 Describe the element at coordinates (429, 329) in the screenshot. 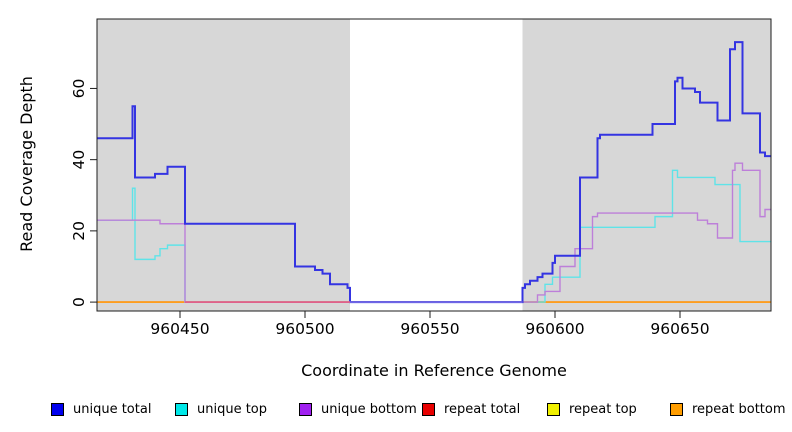

I see `x-tick-label: 960550` at that location.